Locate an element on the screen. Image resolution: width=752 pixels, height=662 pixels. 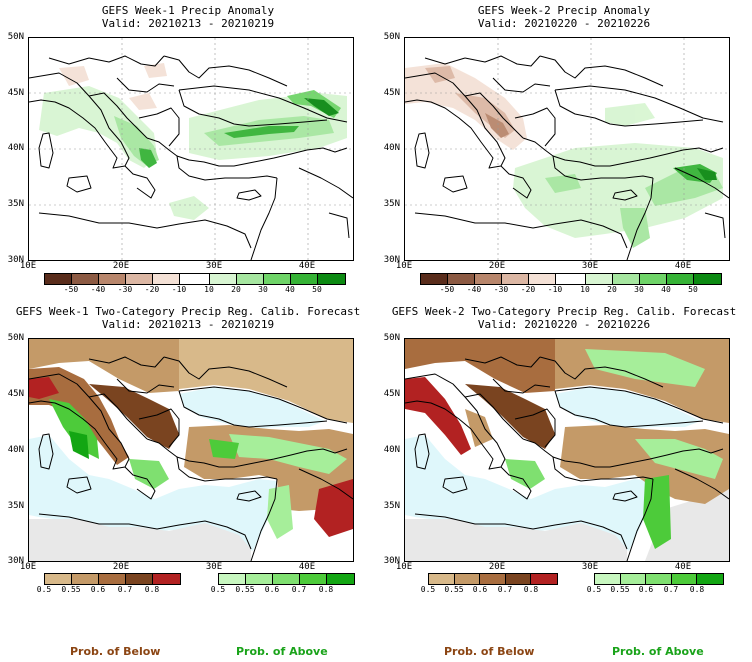
panel-valid-date: Valid: 20210220 - 20210226 is located at coordinates (564, 23).